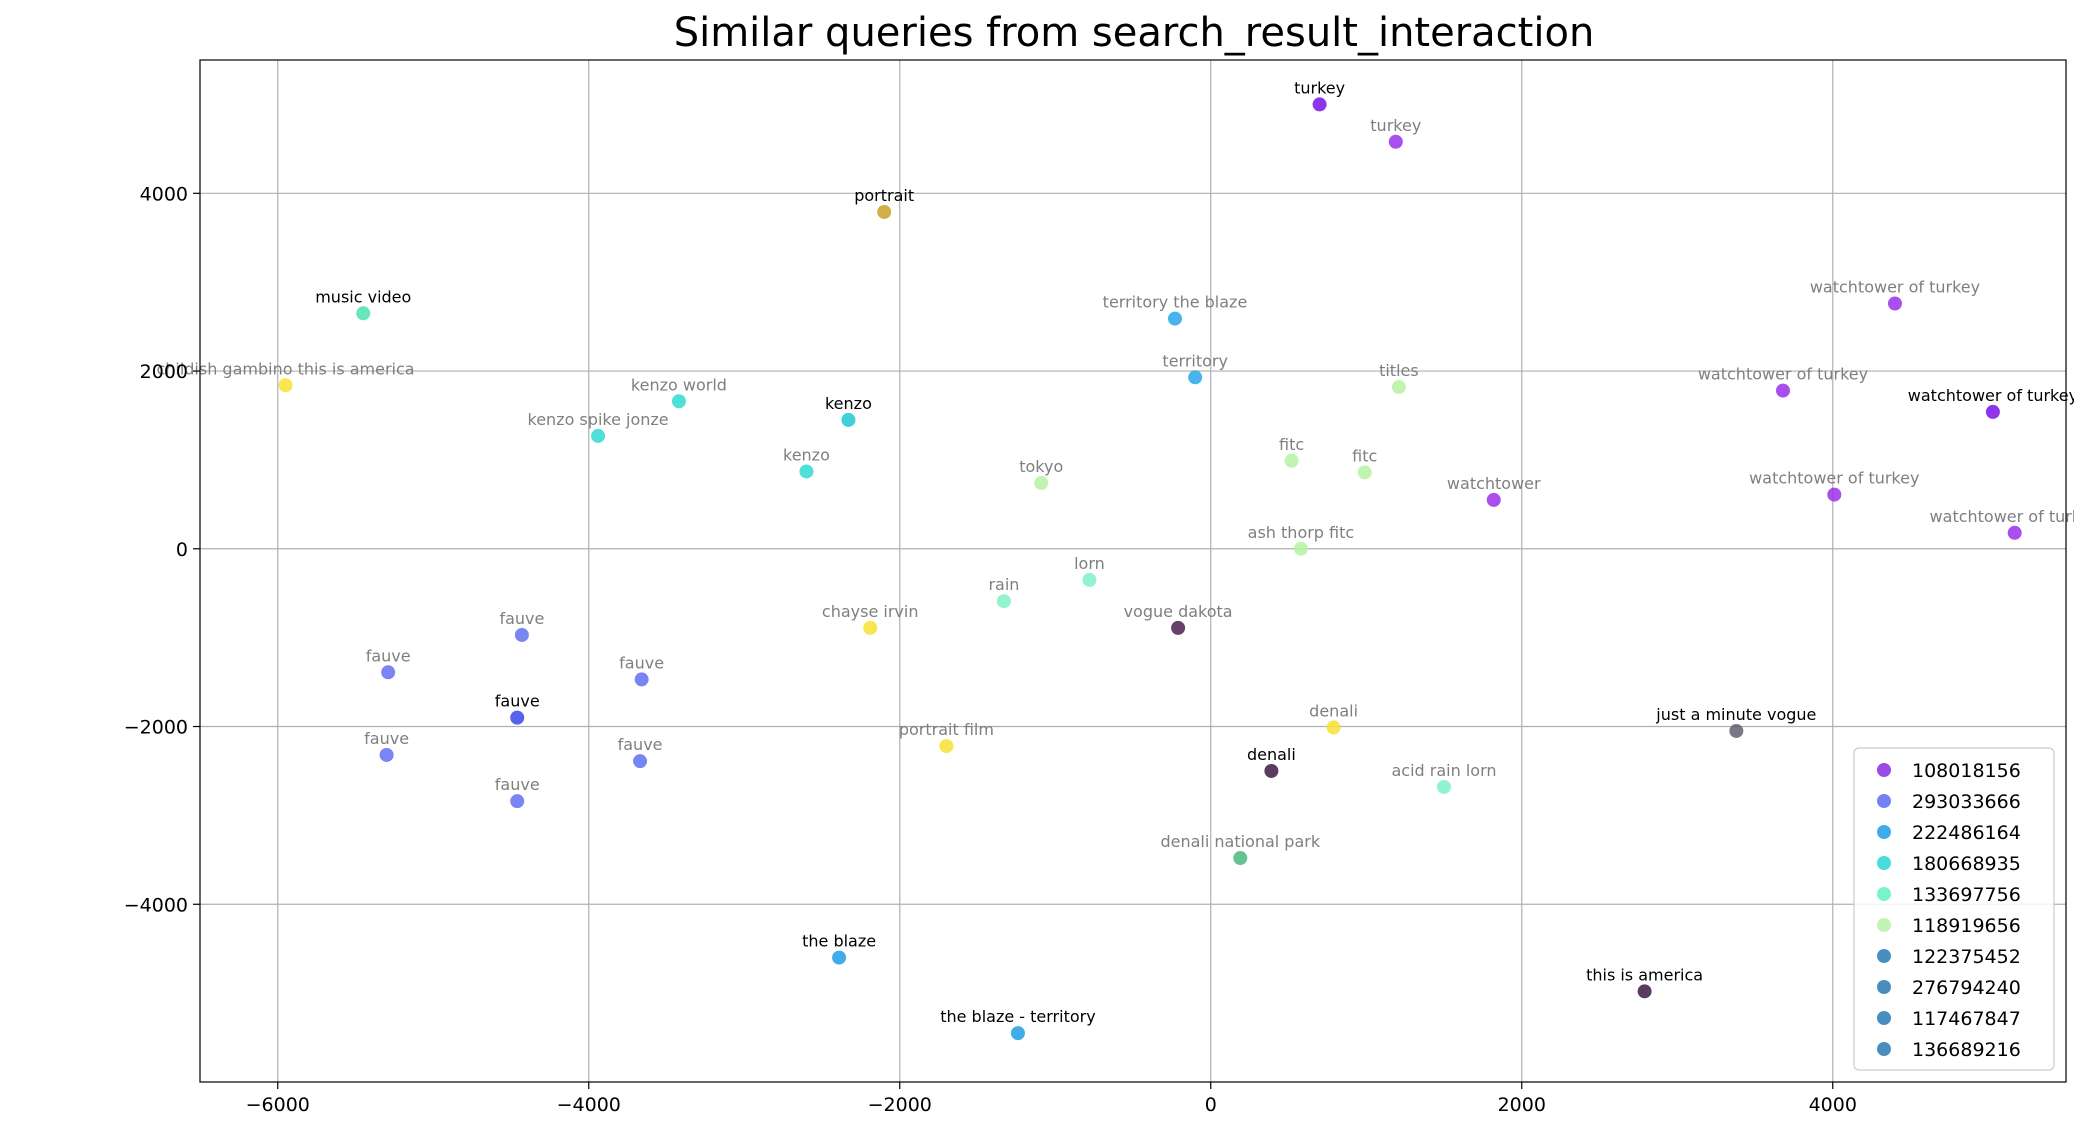 The width and height of the screenshot is (2074, 1129). What do you see at coordinates (1003, 584) in the screenshot?
I see `point-label: rain` at bounding box center [1003, 584].